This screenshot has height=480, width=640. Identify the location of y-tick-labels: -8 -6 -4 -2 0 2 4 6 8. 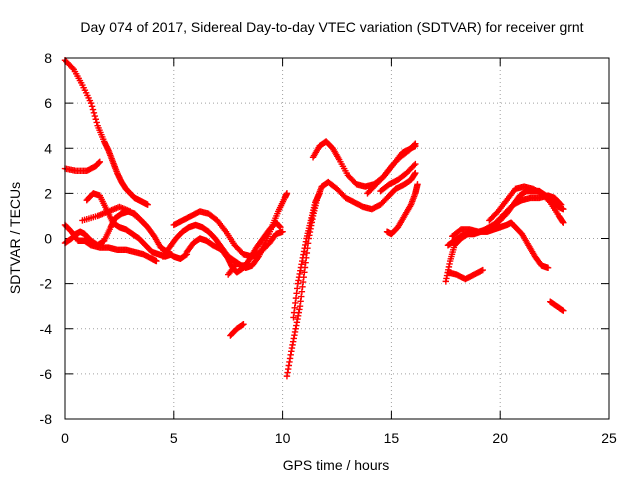
(46, 238).